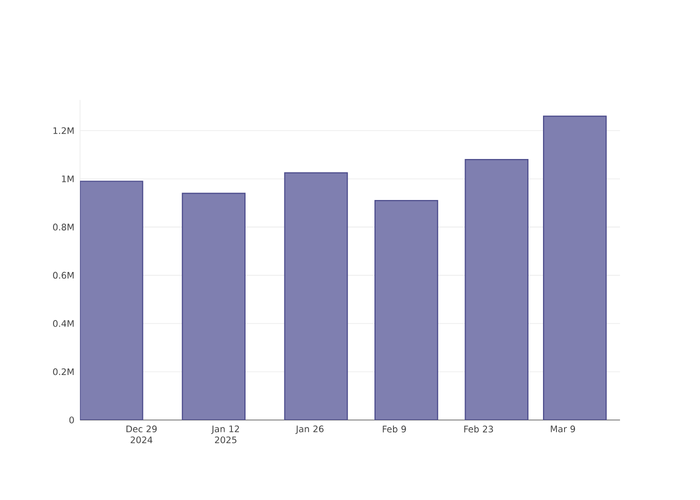 This screenshot has height=500, width=700. I want to click on y-tick-label: 1M, so click(68, 179).